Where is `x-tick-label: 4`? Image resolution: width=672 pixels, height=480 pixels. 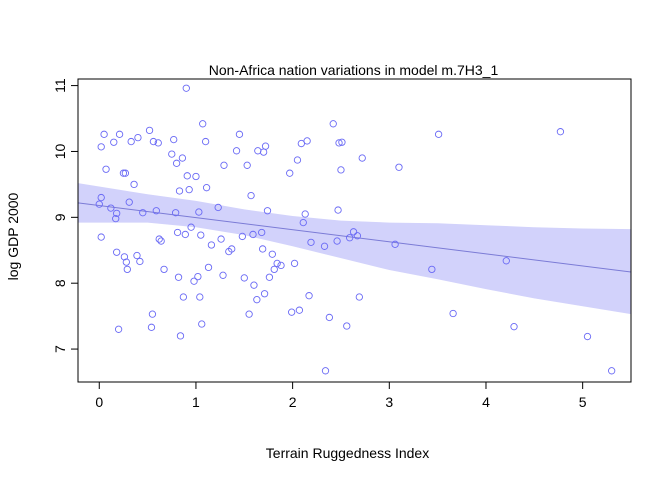
x-tick-label: 4 is located at coordinates (486, 402).